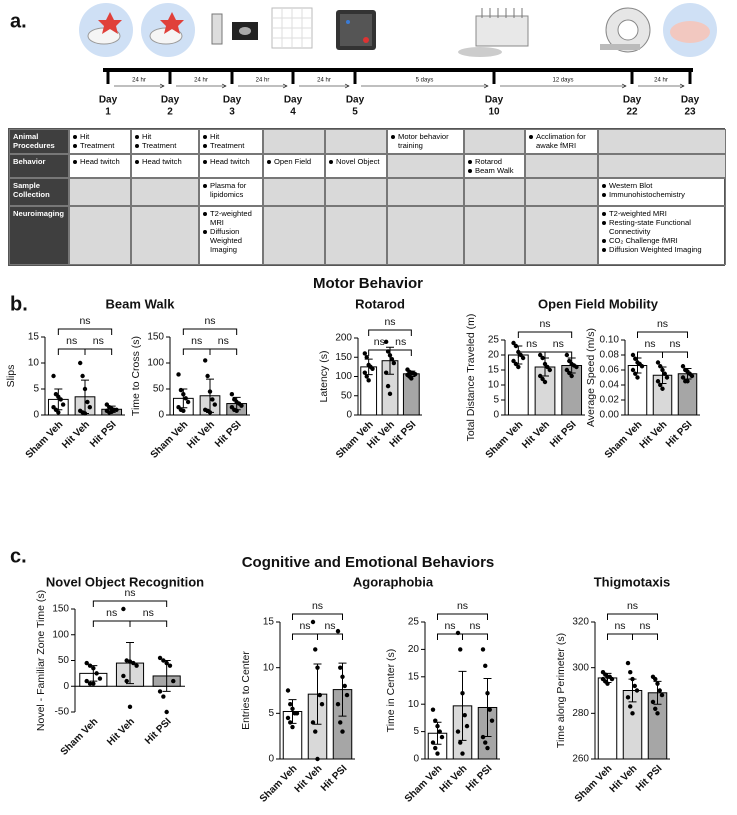  Describe the element at coordinates (39, 235) in the screenshot. I see `row-header: Neuroimaging` at that location.